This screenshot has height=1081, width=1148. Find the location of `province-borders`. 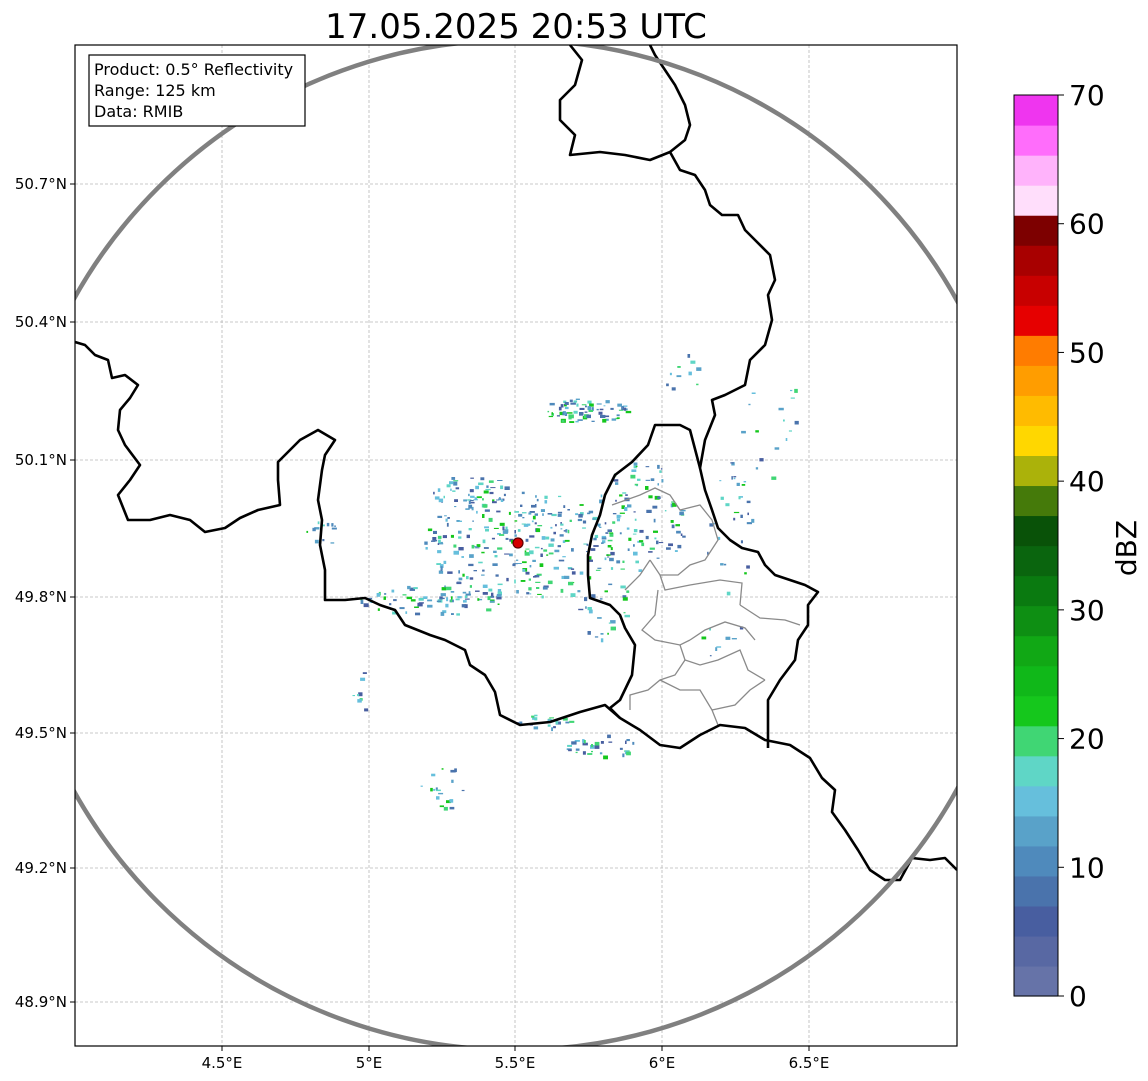

province-borders is located at coordinates (706, 606).